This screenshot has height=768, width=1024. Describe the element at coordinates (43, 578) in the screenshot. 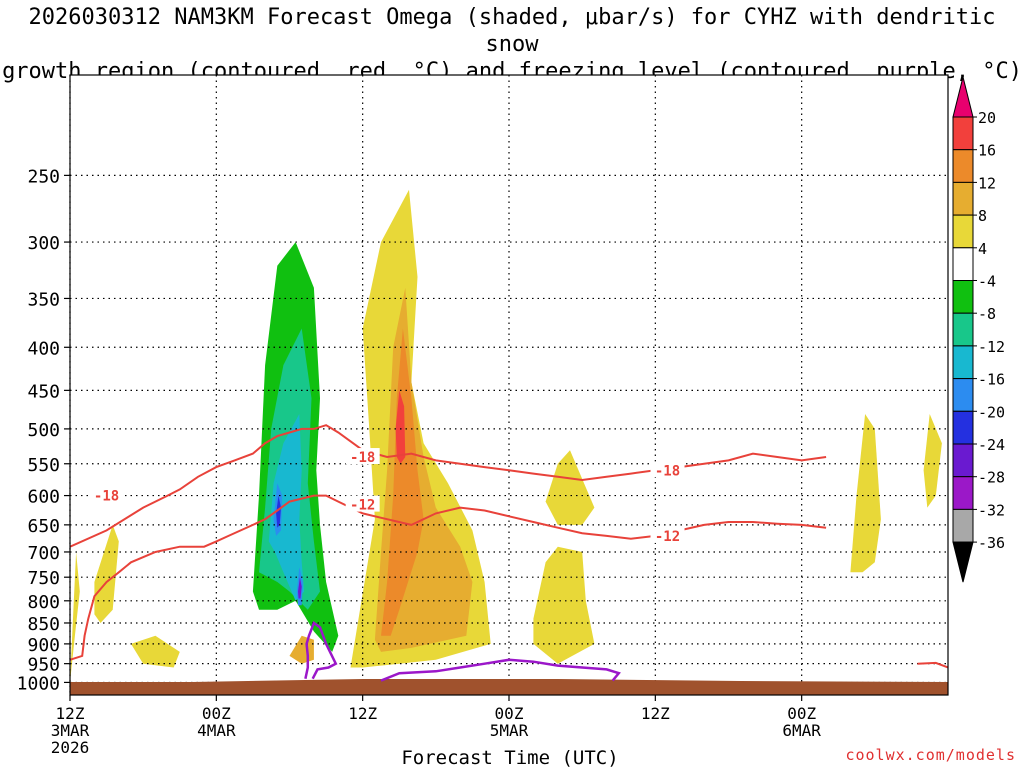

I see `y-tick-label-750: 750` at that location.